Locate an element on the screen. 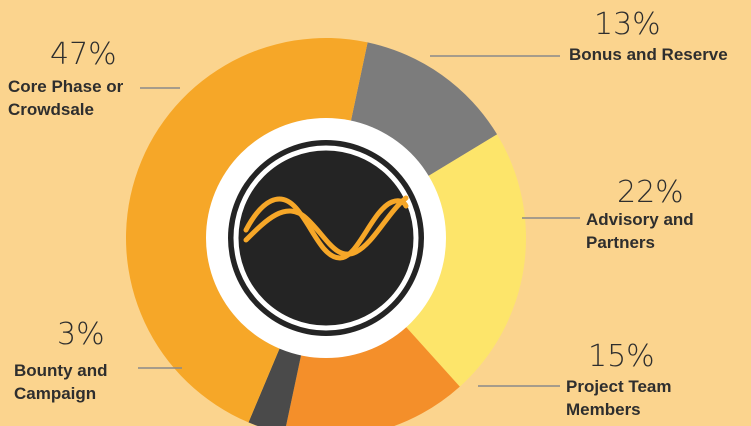 Image resolution: width=751 pixels, height=426 pixels. donut-slice-team is located at coordinates (373, 375).